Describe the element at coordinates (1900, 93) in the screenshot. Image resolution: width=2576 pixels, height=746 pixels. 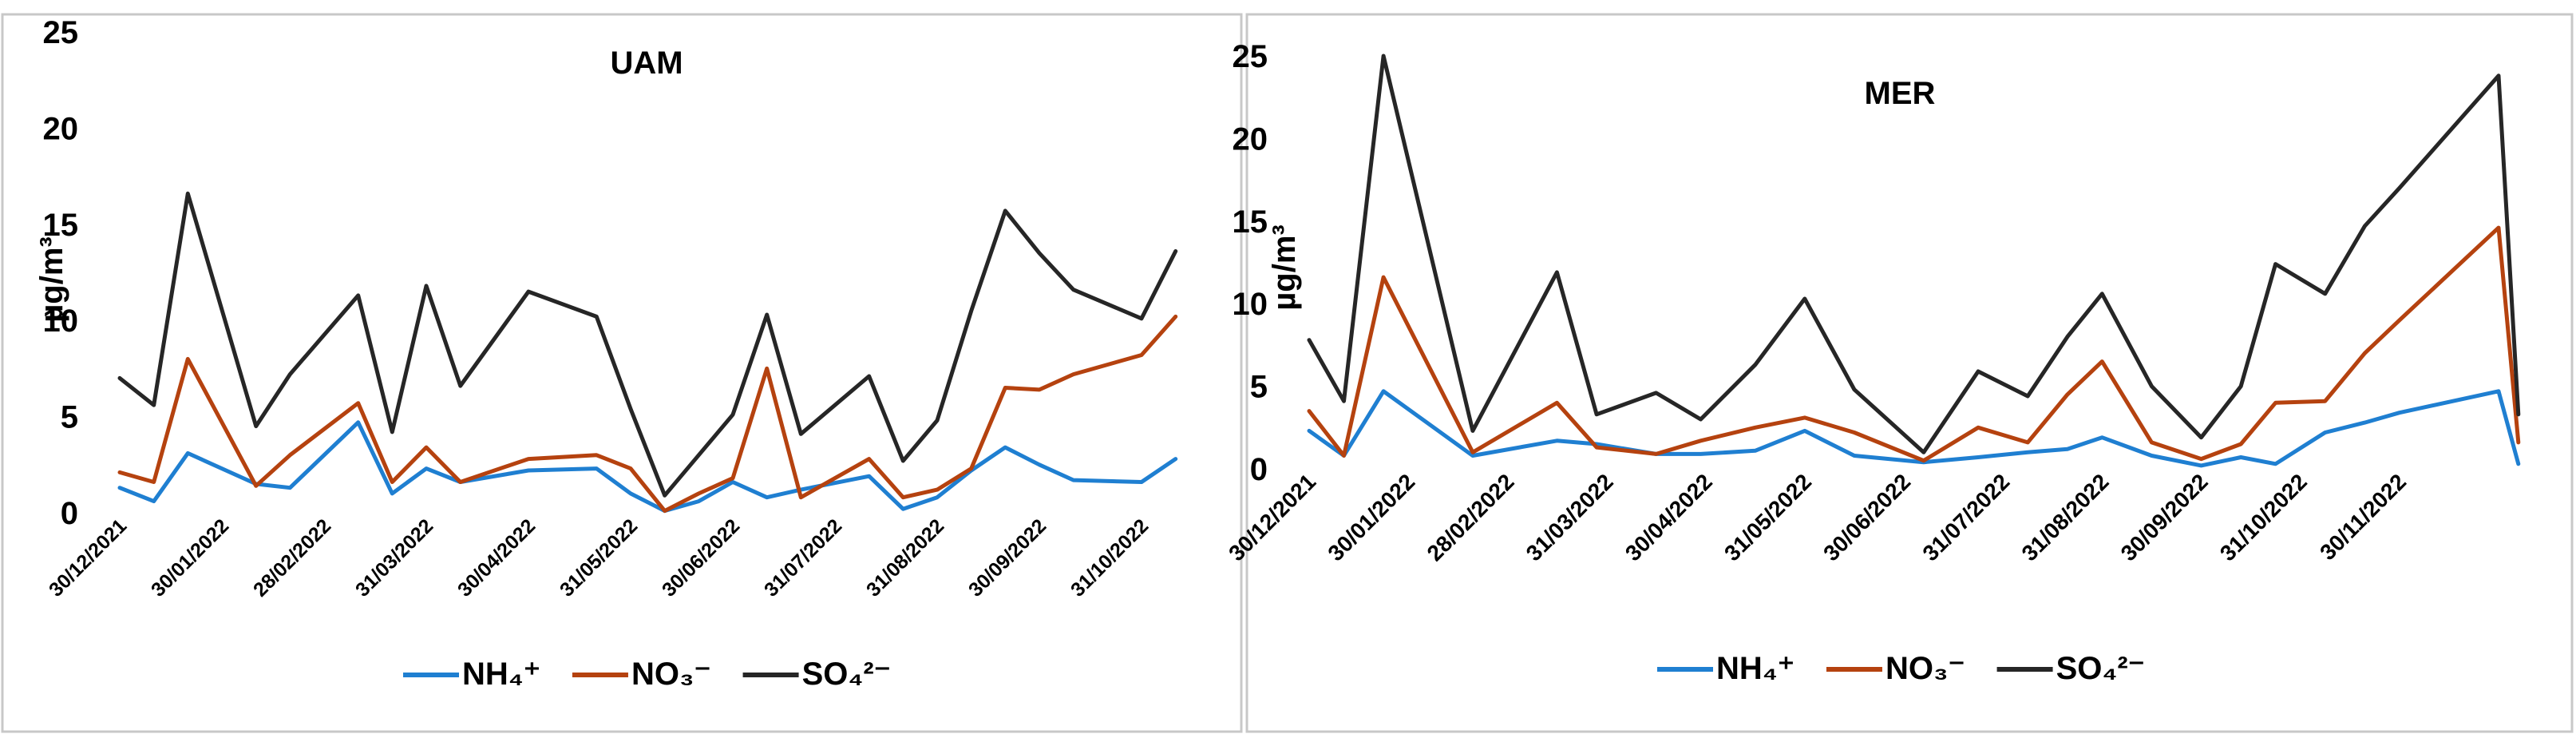
I see `mer-title: MER` at that location.